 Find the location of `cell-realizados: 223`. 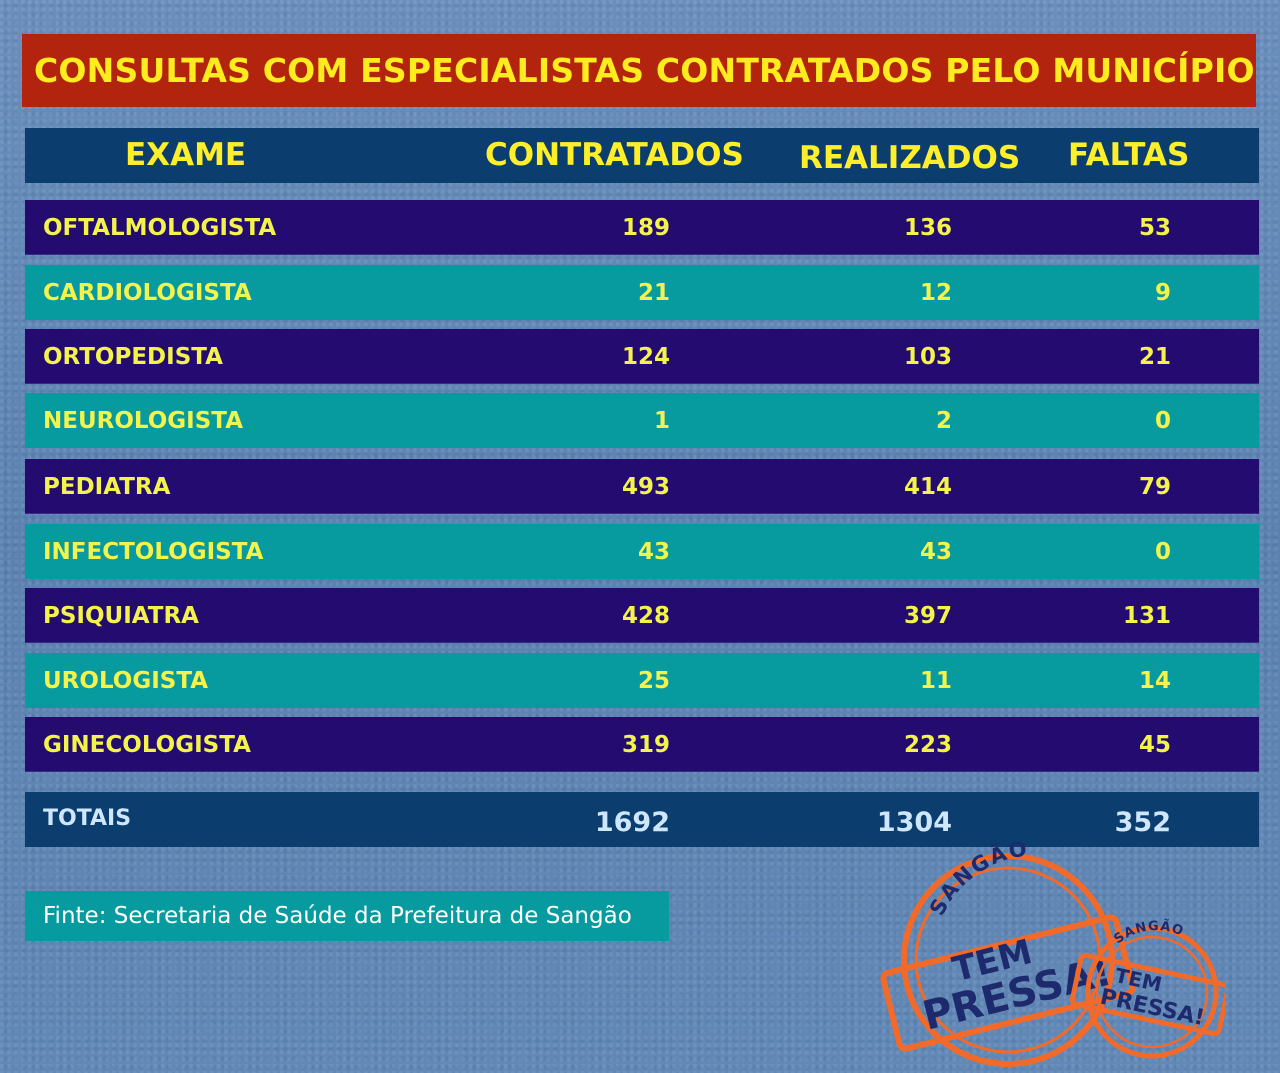

cell-realizados: 223 is located at coordinates (927, 745).